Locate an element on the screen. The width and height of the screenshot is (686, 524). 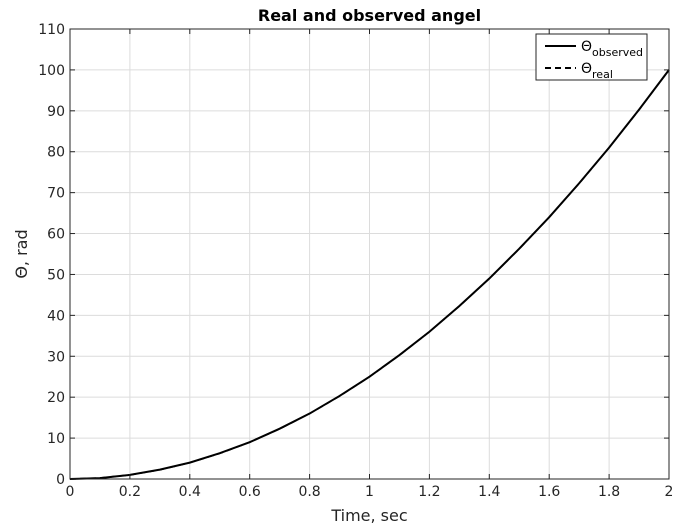
x-tick-label: 0.6 is located at coordinates (250, 492).